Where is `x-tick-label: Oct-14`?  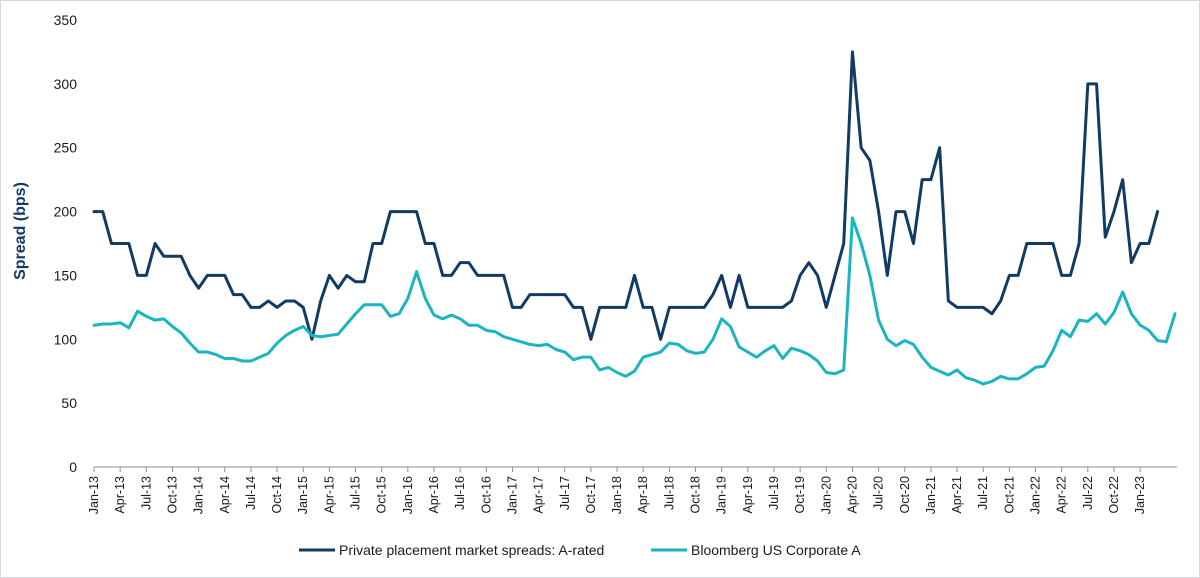 x-tick-label: Oct-14 is located at coordinates (277, 495).